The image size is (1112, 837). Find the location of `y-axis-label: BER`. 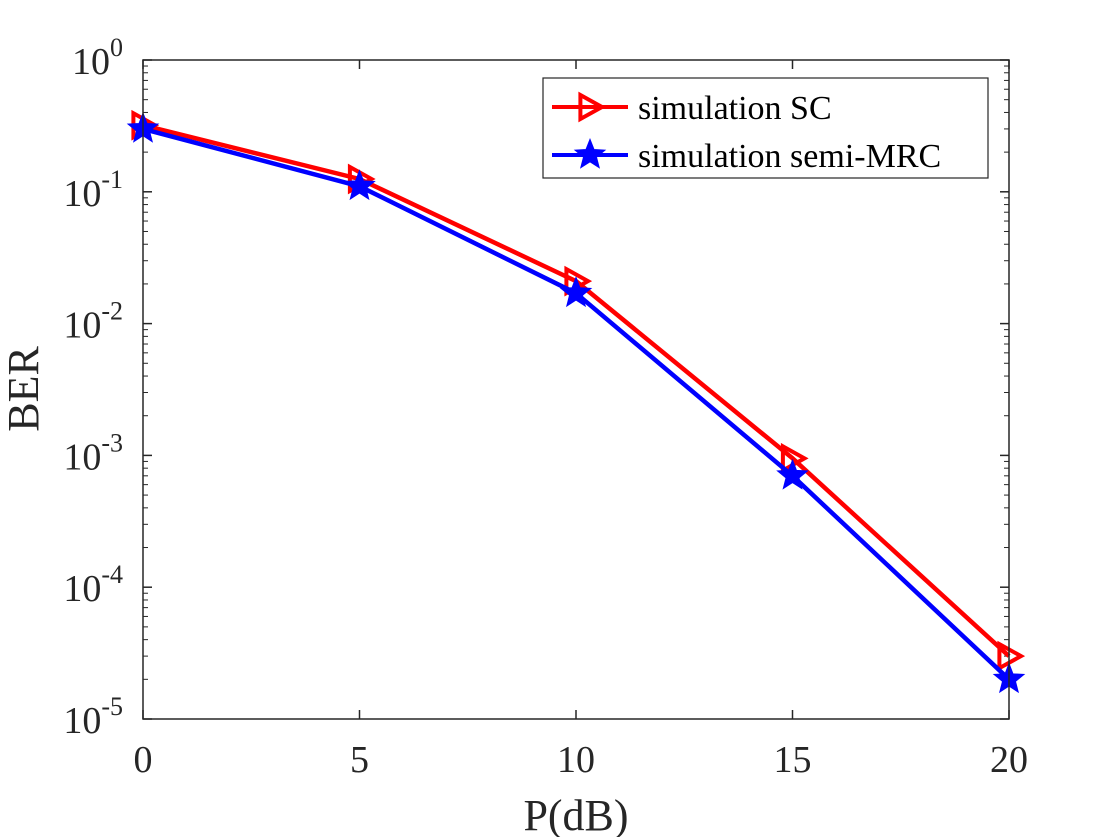

y-axis-label: BER is located at coordinates (24, 389).